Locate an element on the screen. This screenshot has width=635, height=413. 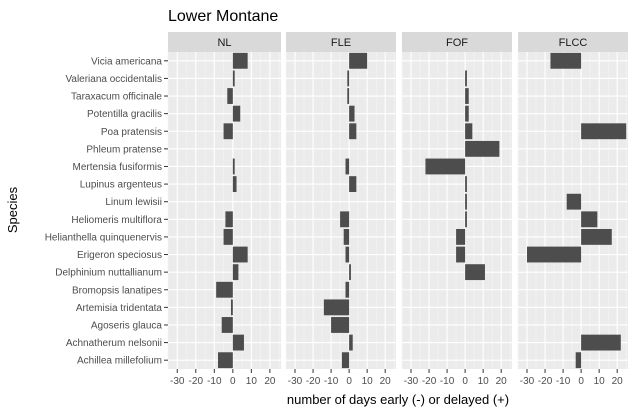
y-tick-label: Erigeron speciosus is located at coordinates (119, 255).